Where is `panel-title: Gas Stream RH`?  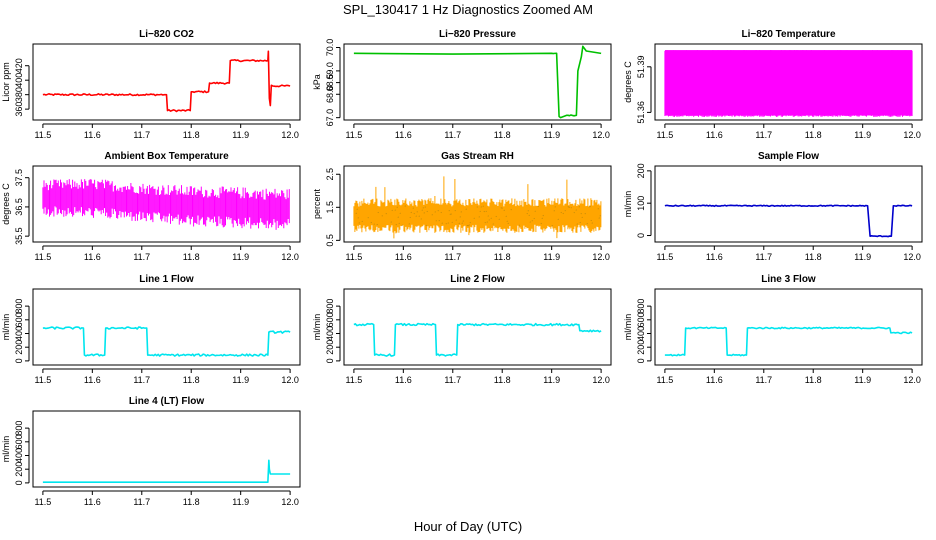
panel-title: Gas Stream RH is located at coordinates (477, 156).